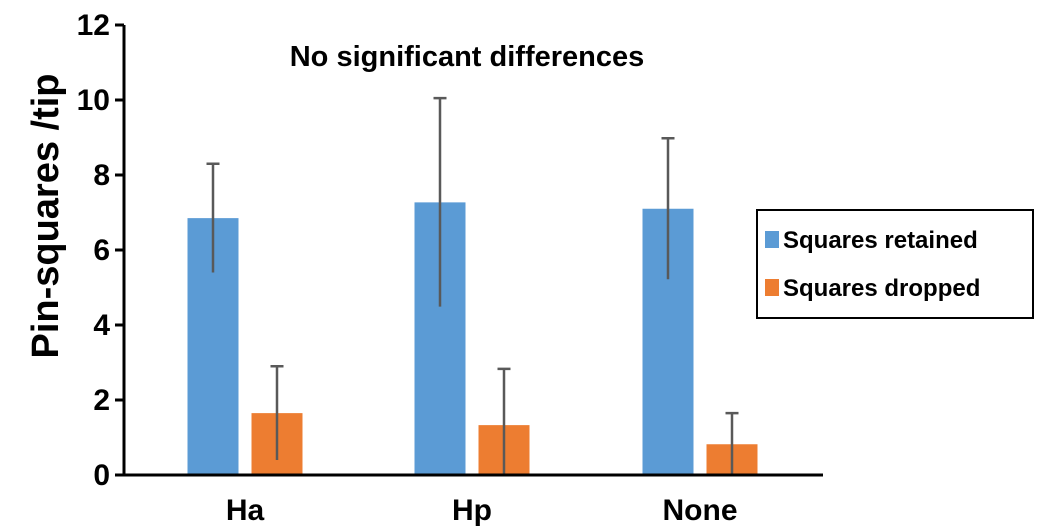 The height and width of the screenshot is (531, 1037). What do you see at coordinates (700, 510) in the screenshot?
I see `x-tick-label: None` at bounding box center [700, 510].